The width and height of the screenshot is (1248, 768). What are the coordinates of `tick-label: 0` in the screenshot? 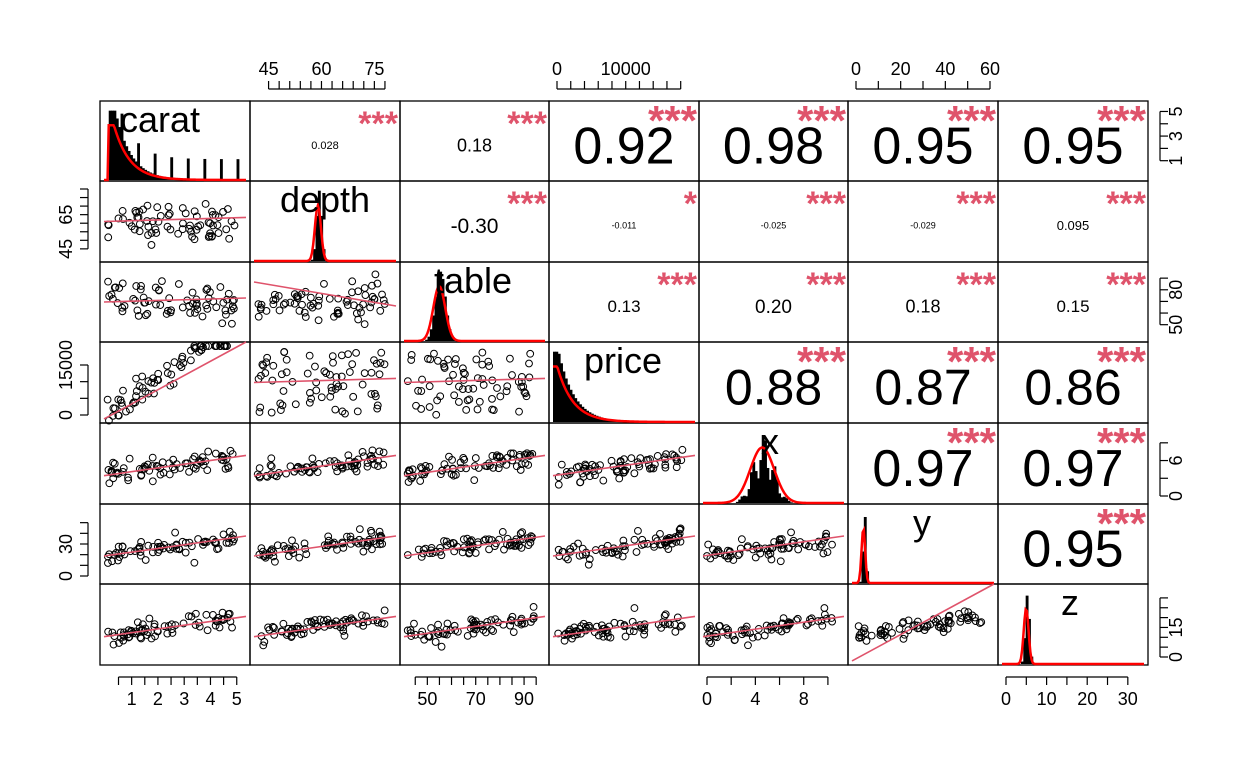 It's located at (66, 576).